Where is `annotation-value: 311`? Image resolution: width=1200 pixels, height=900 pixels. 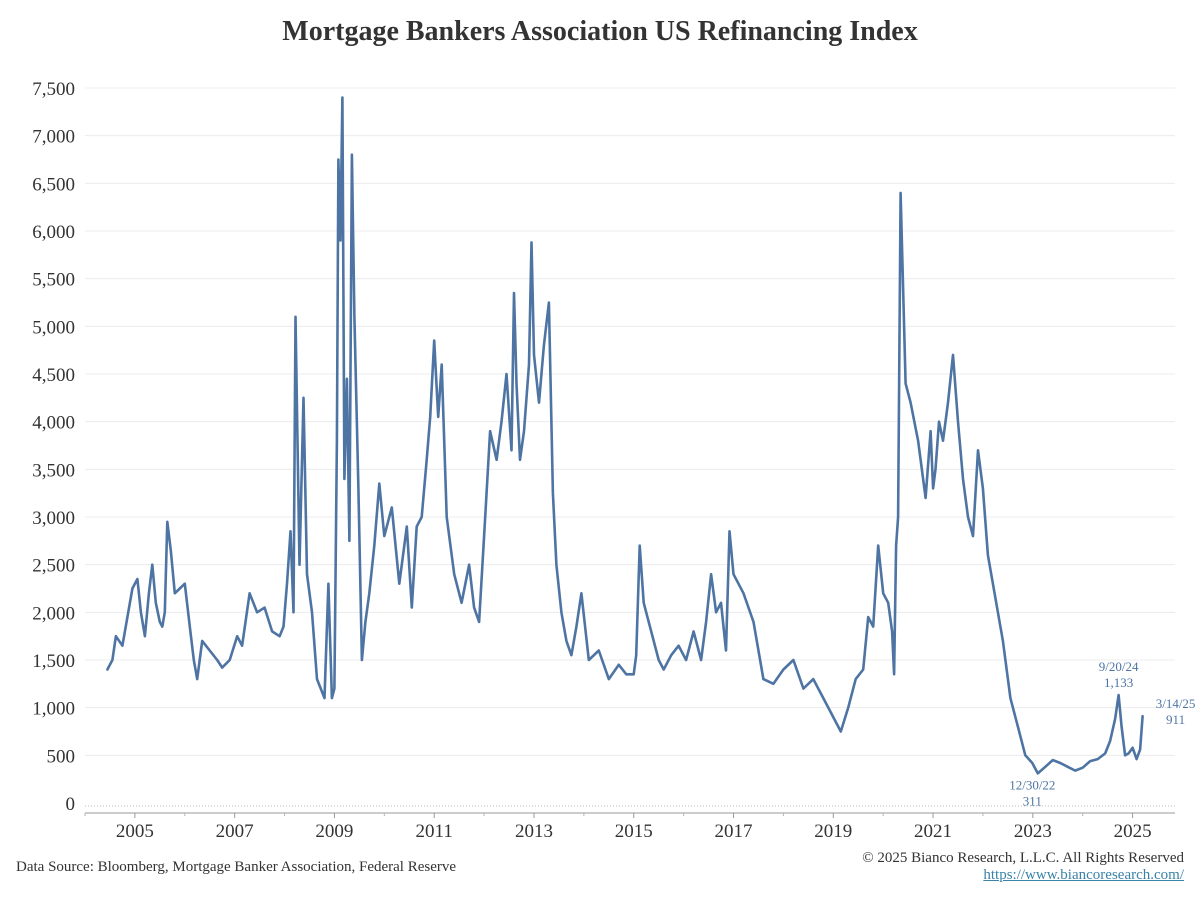
annotation-value: 311 is located at coordinates (1032, 800).